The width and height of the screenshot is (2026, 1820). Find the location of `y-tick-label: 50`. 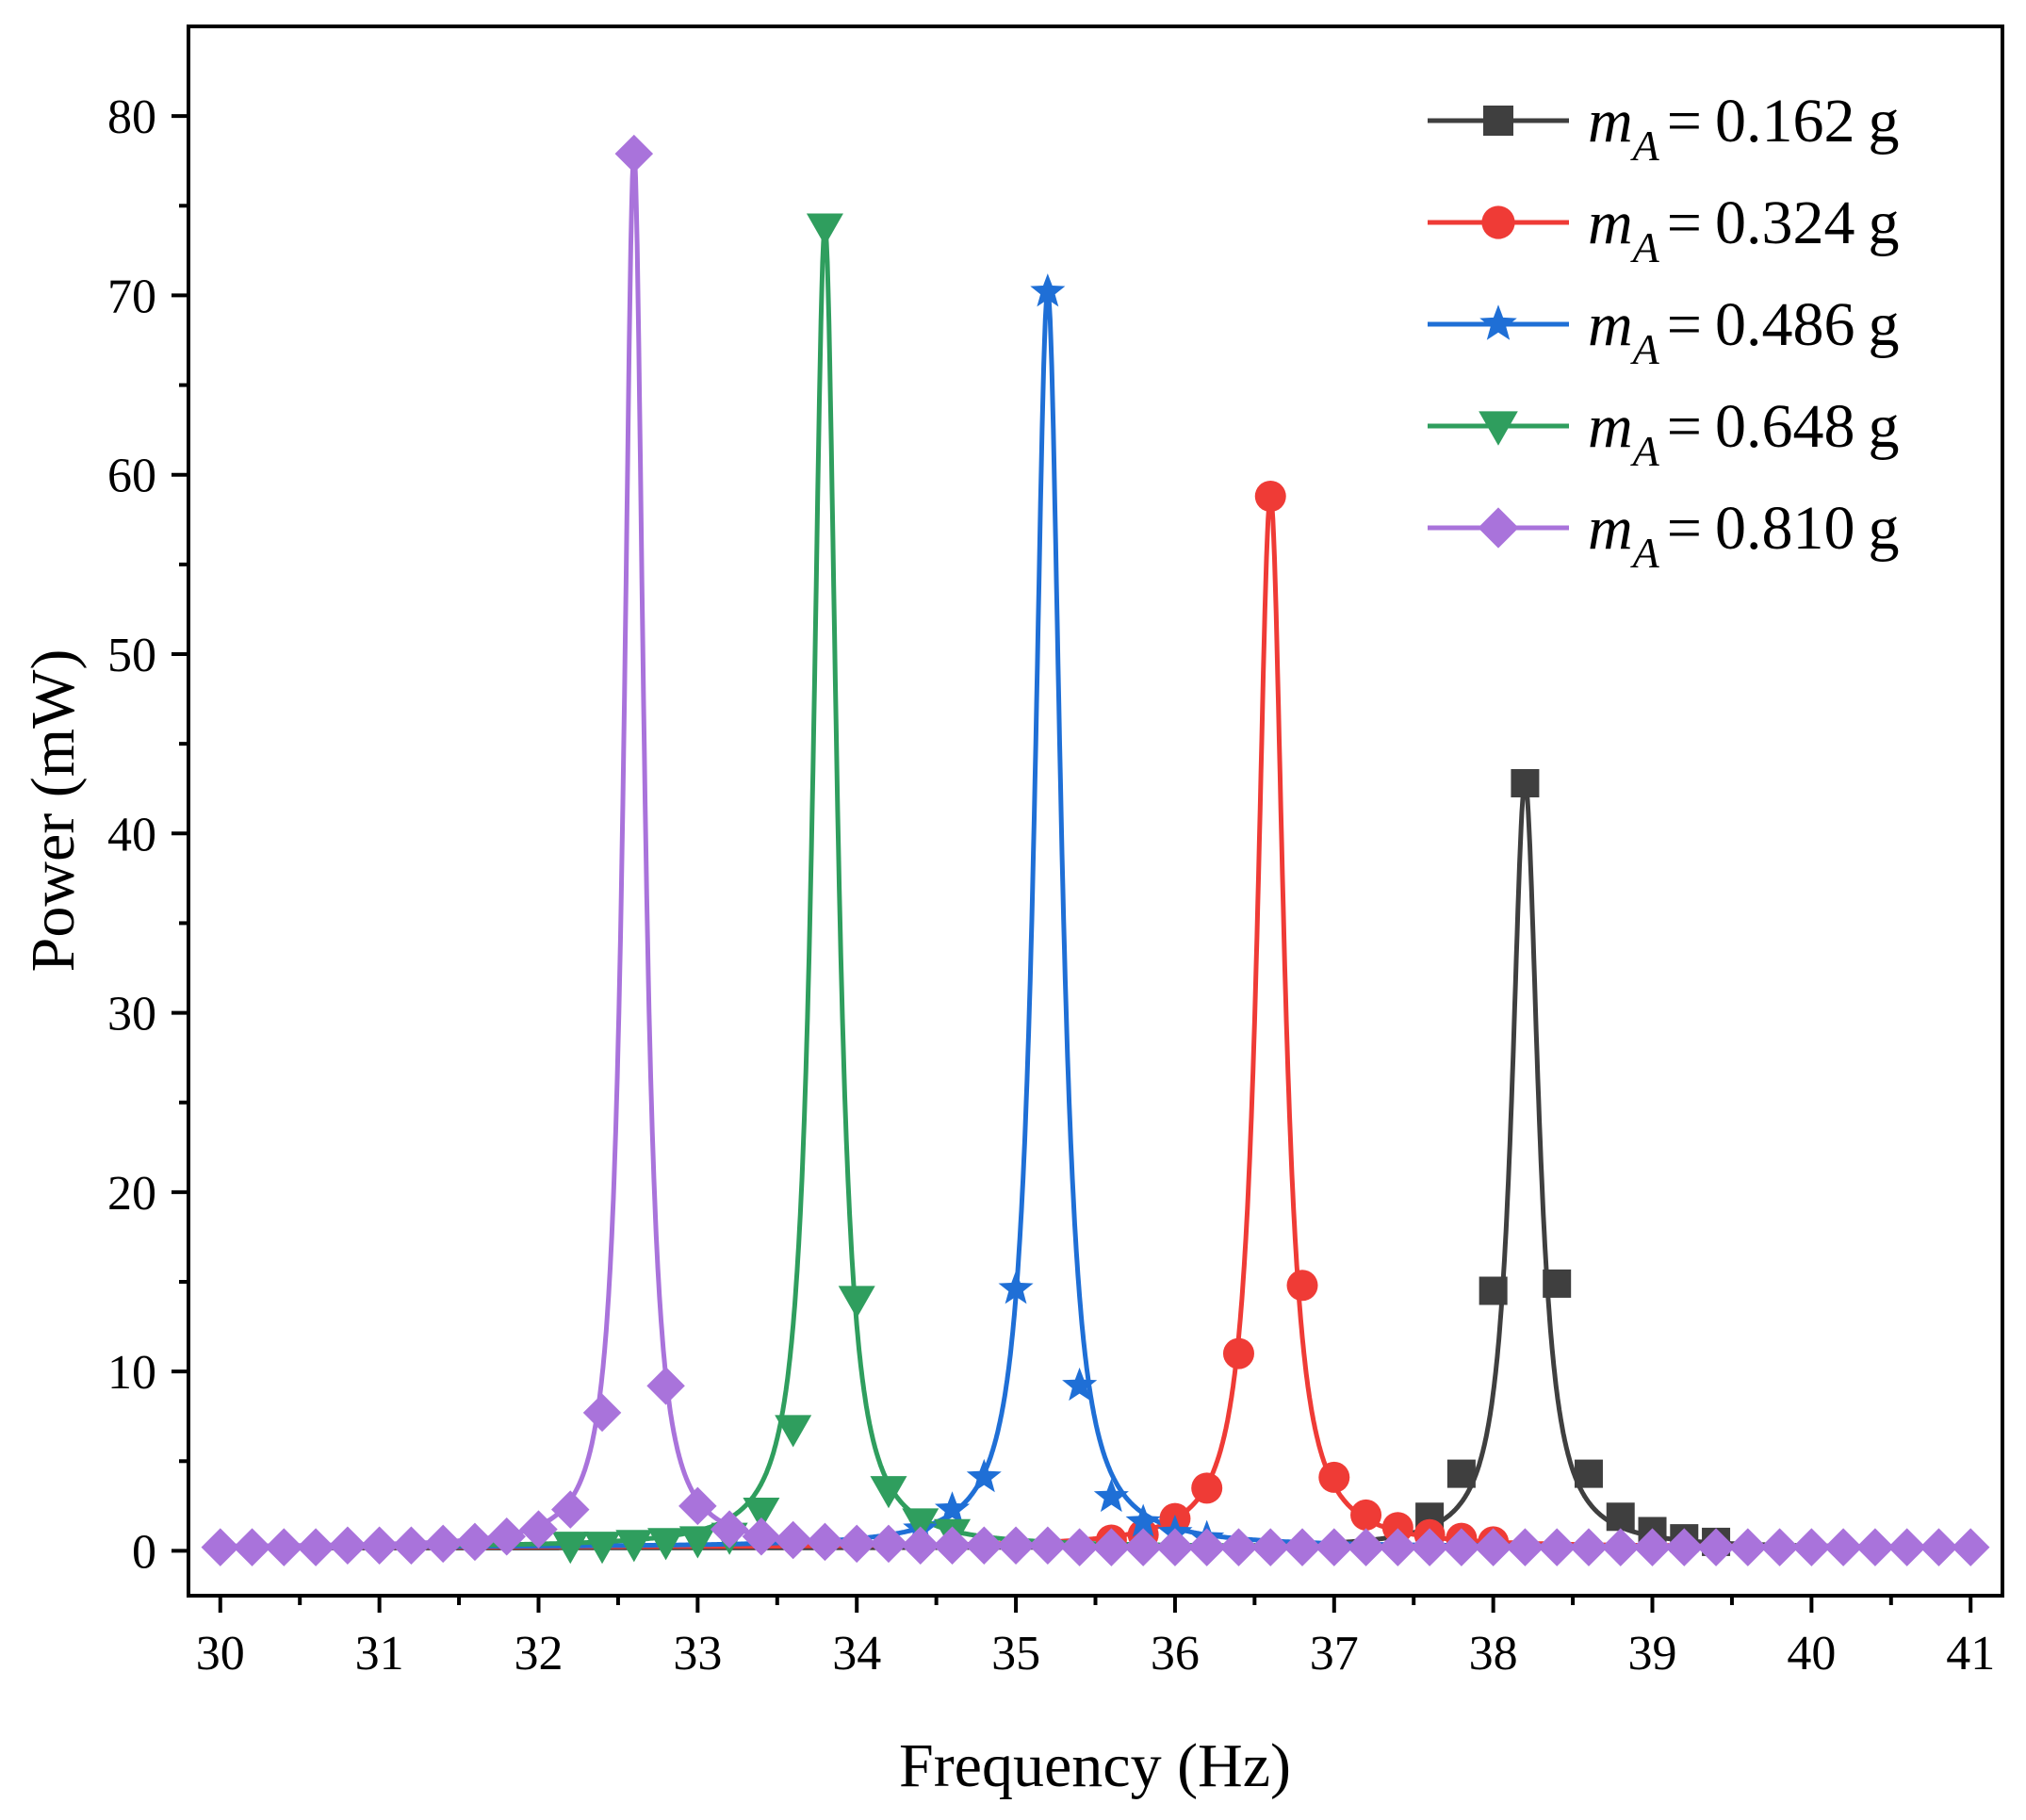

y-tick-label: 50 is located at coordinates (131, 655).